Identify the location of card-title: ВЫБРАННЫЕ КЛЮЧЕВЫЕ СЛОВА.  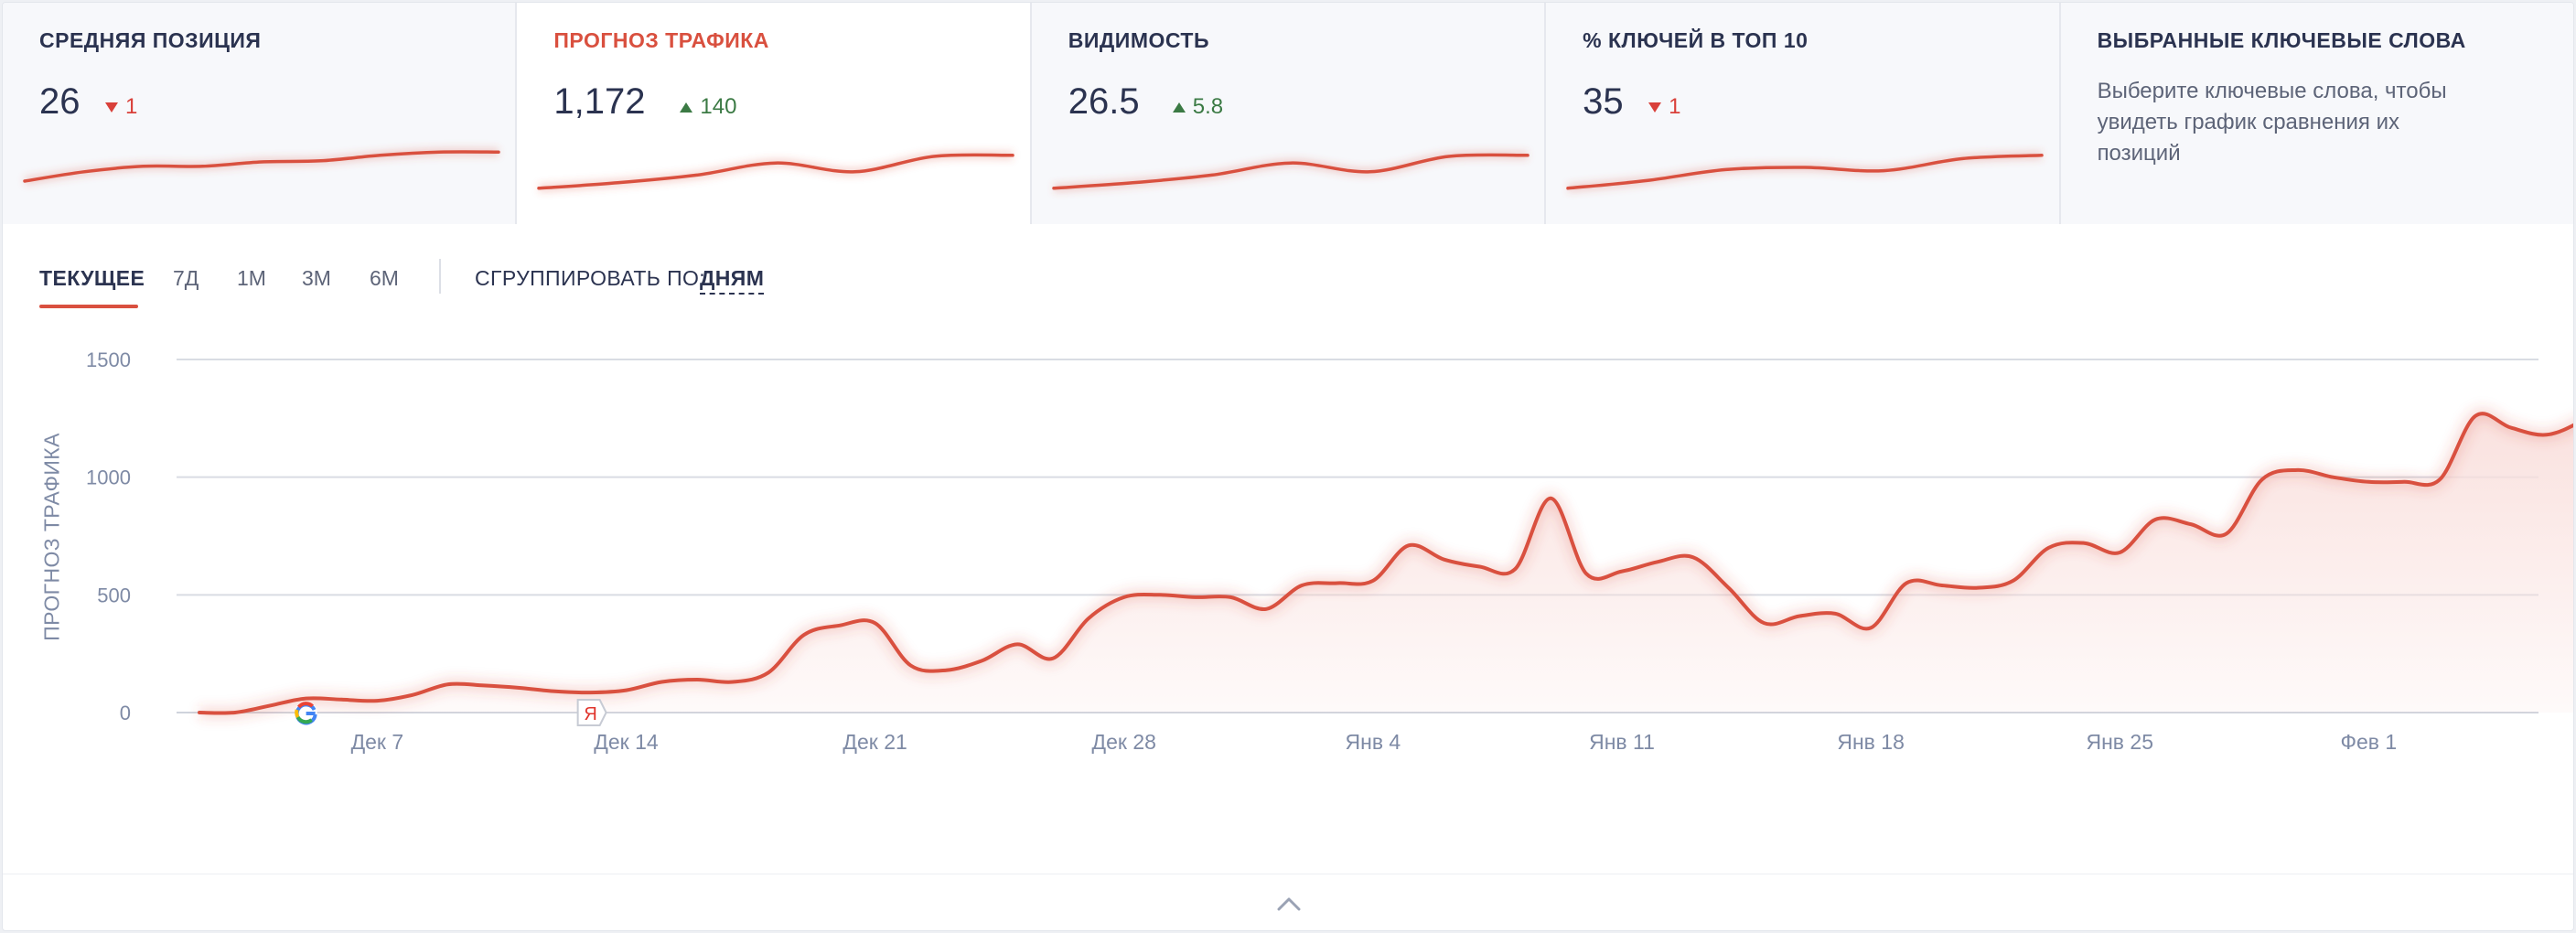
(2281, 40).